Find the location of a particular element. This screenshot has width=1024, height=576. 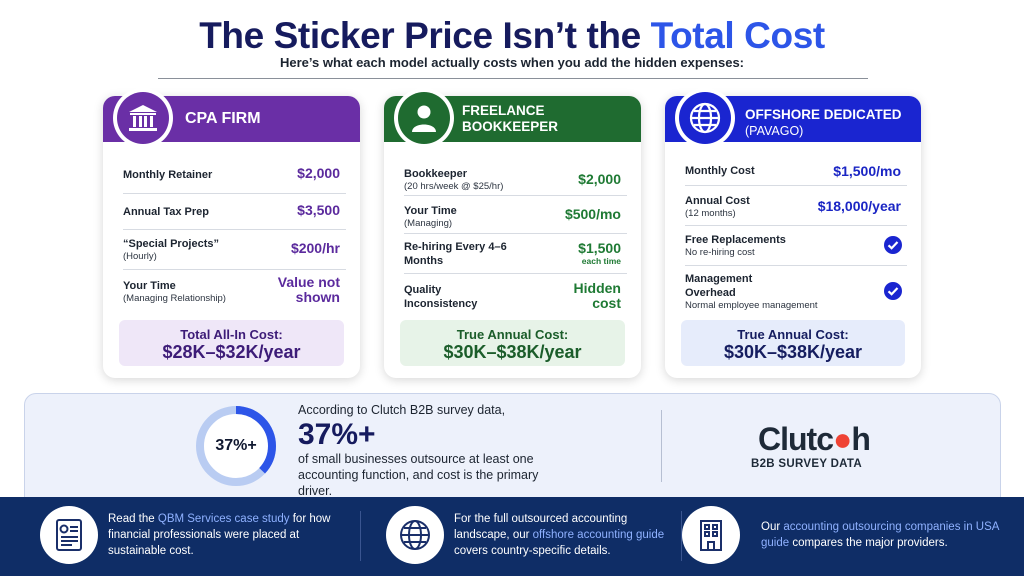

card-title-line1: FREELANCE is located at coordinates (503, 110).